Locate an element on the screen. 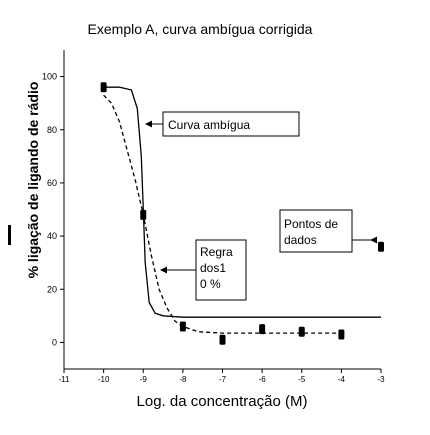 The image size is (430, 435). annotation-points-line: Pontos de is located at coordinates (311, 224).